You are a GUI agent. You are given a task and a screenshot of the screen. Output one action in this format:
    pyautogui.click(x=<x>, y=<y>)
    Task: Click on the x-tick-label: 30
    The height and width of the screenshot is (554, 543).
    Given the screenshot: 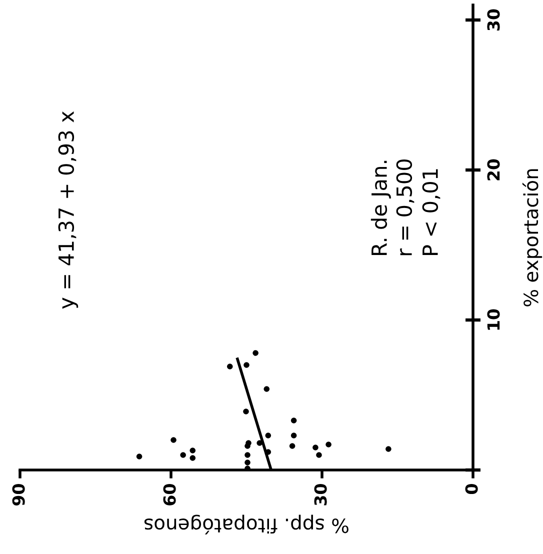 What is the action you would take?
    pyautogui.click(x=320, y=495)
    